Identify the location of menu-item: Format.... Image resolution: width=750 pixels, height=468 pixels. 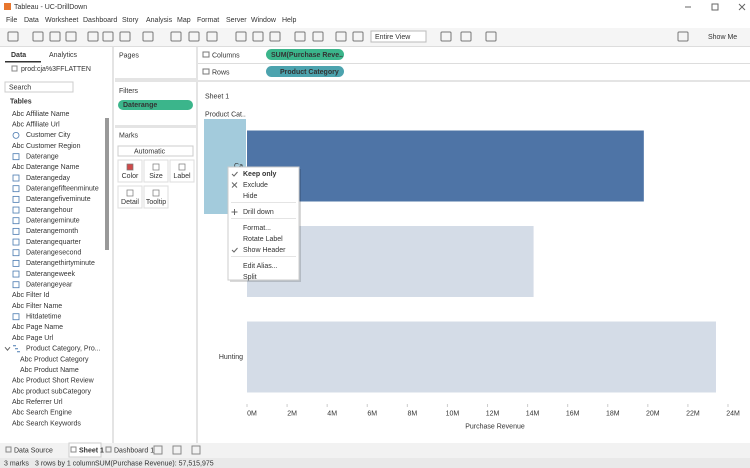
(257, 228).